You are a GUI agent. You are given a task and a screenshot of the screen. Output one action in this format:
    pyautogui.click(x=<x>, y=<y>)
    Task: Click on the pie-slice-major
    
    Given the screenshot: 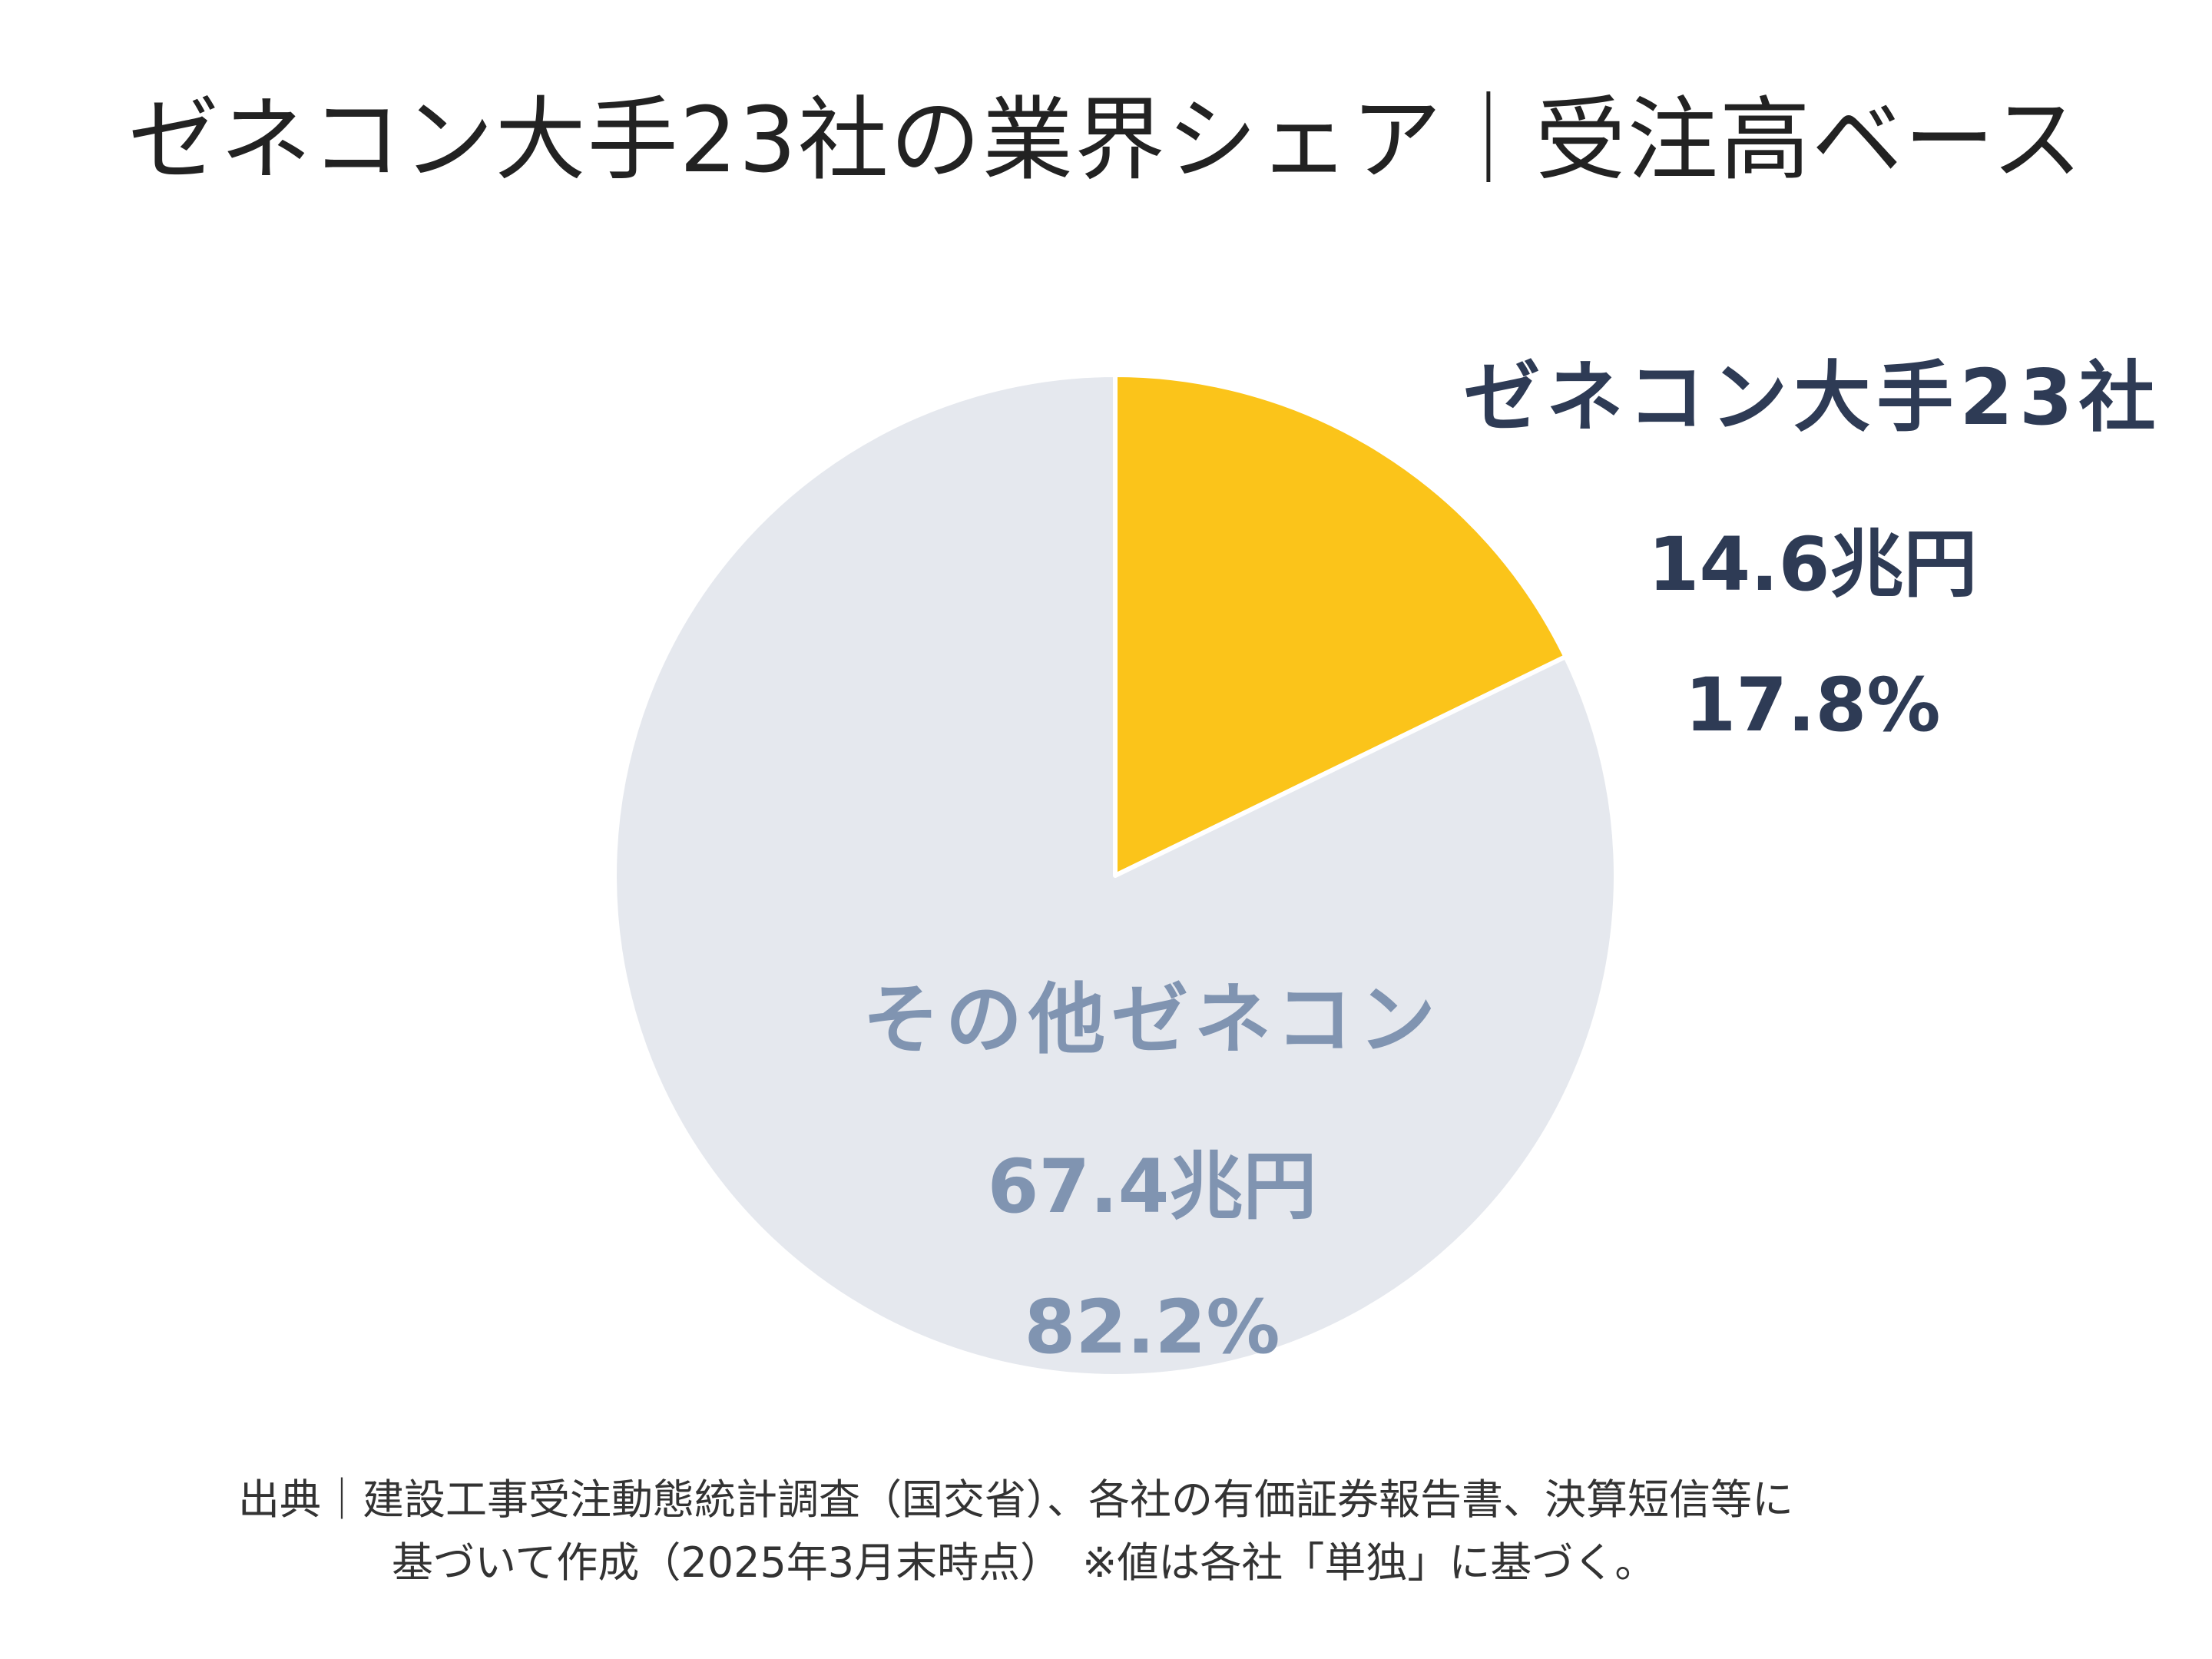 What is the action you would take?
    pyautogui.click(x=1341, y=625)
    